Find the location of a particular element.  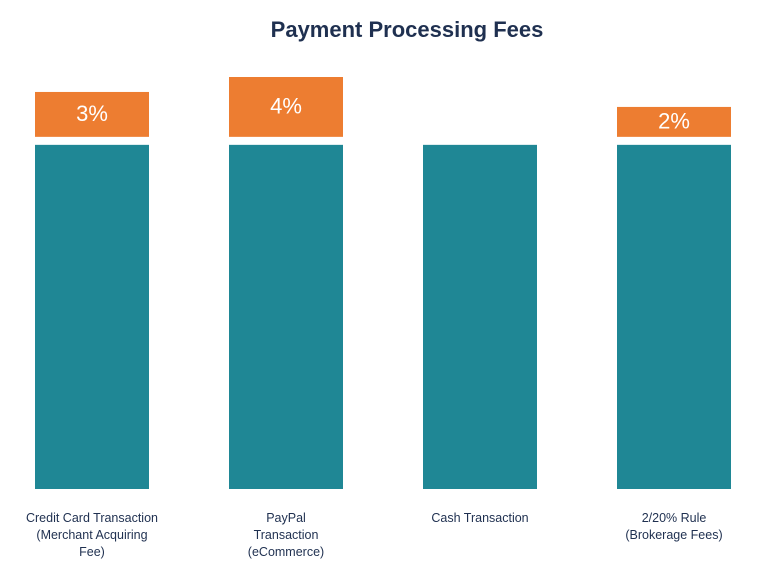

value-label: 4% is located at coordinates (286, 106).